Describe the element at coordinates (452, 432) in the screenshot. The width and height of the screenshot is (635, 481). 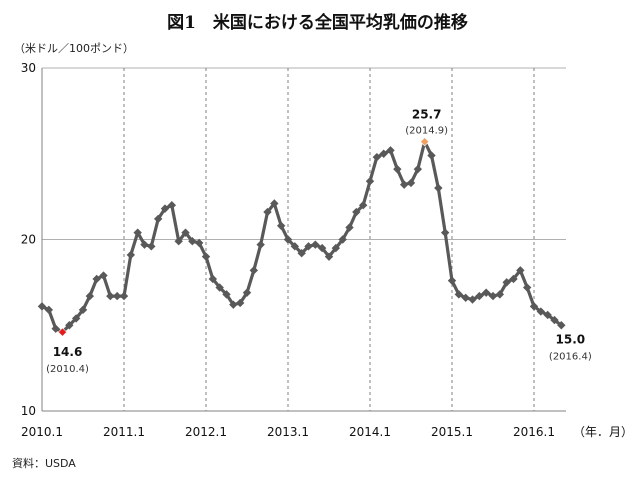
I see `x-tick-label: 2015.1` at that location.